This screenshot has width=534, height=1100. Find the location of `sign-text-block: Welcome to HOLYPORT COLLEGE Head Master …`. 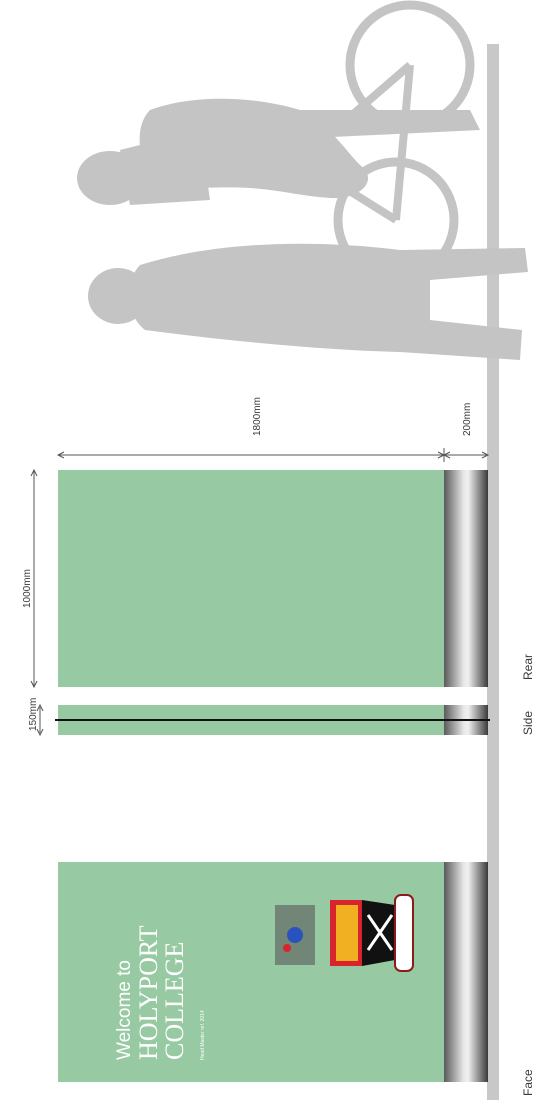

sign-text-block: Welcome to HOLYPORT COLLEGE Head Master … is located at coordinates (160, 992).